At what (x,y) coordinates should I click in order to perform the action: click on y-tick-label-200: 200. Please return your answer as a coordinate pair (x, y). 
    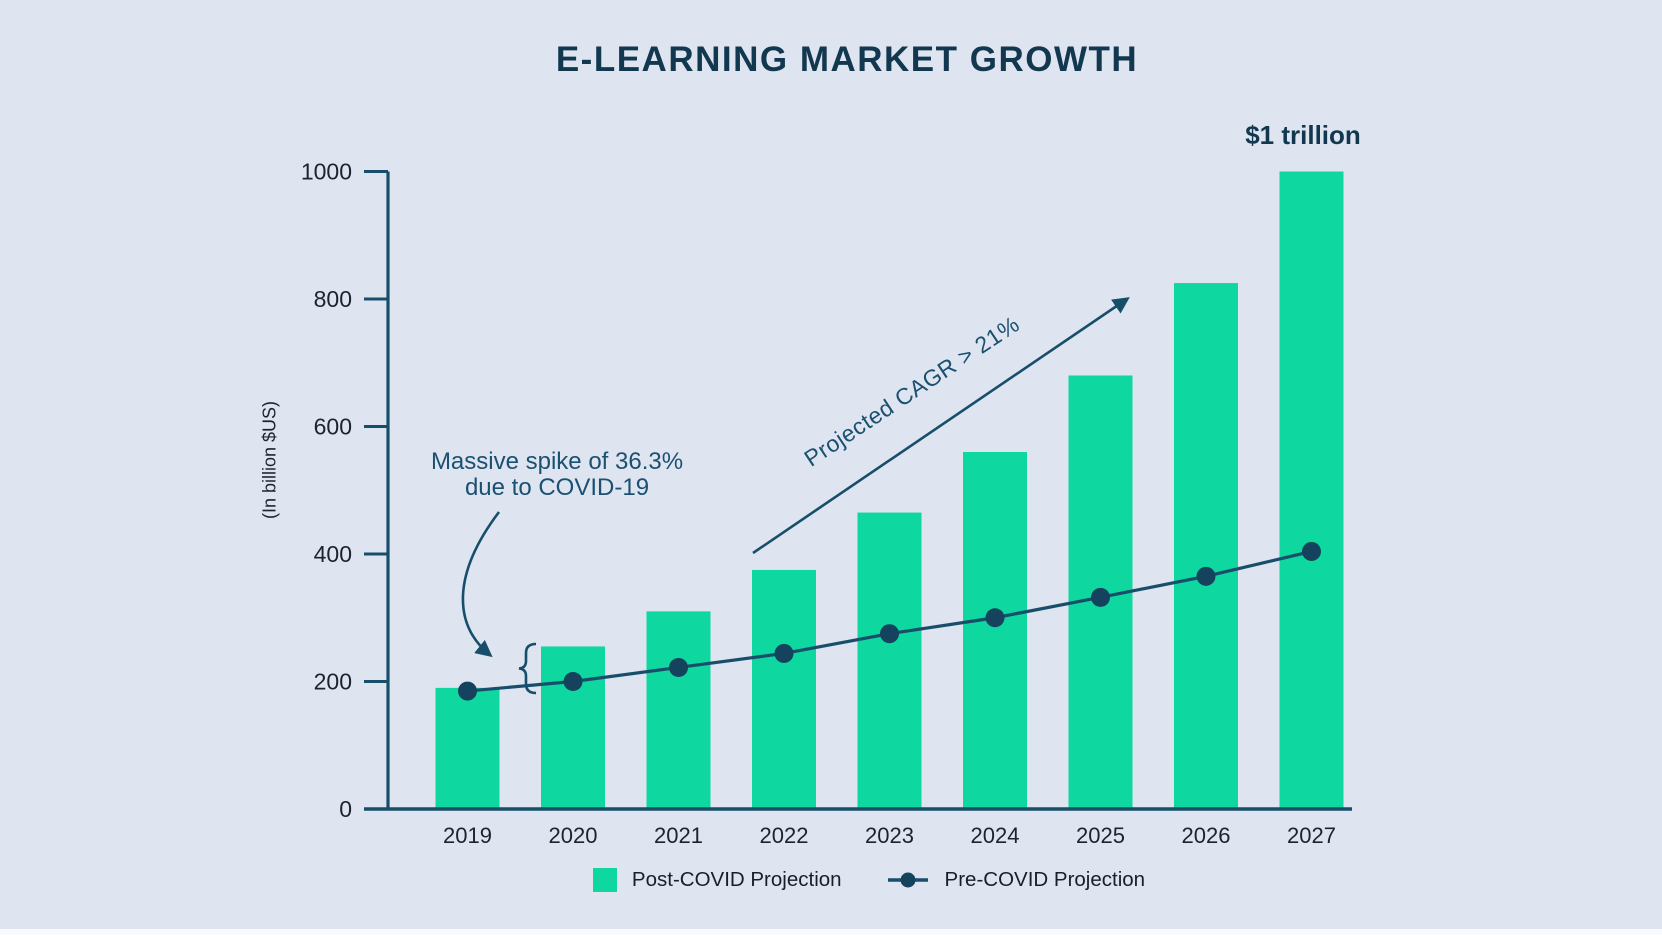
    Looking at the image, I should click on (333, 682).